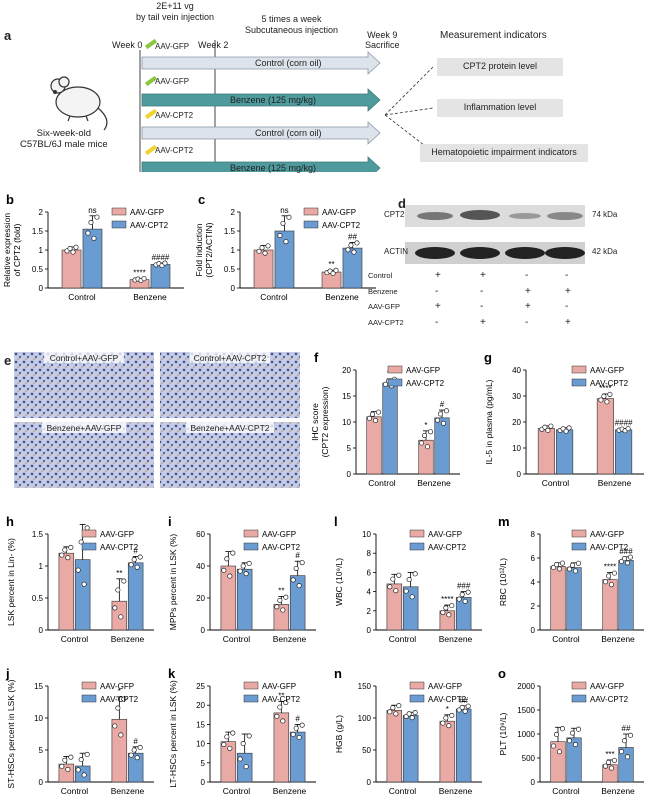 The width and height of the screenshot is (650, 811). I want to click on panel-letter: m, so click(504, 521).